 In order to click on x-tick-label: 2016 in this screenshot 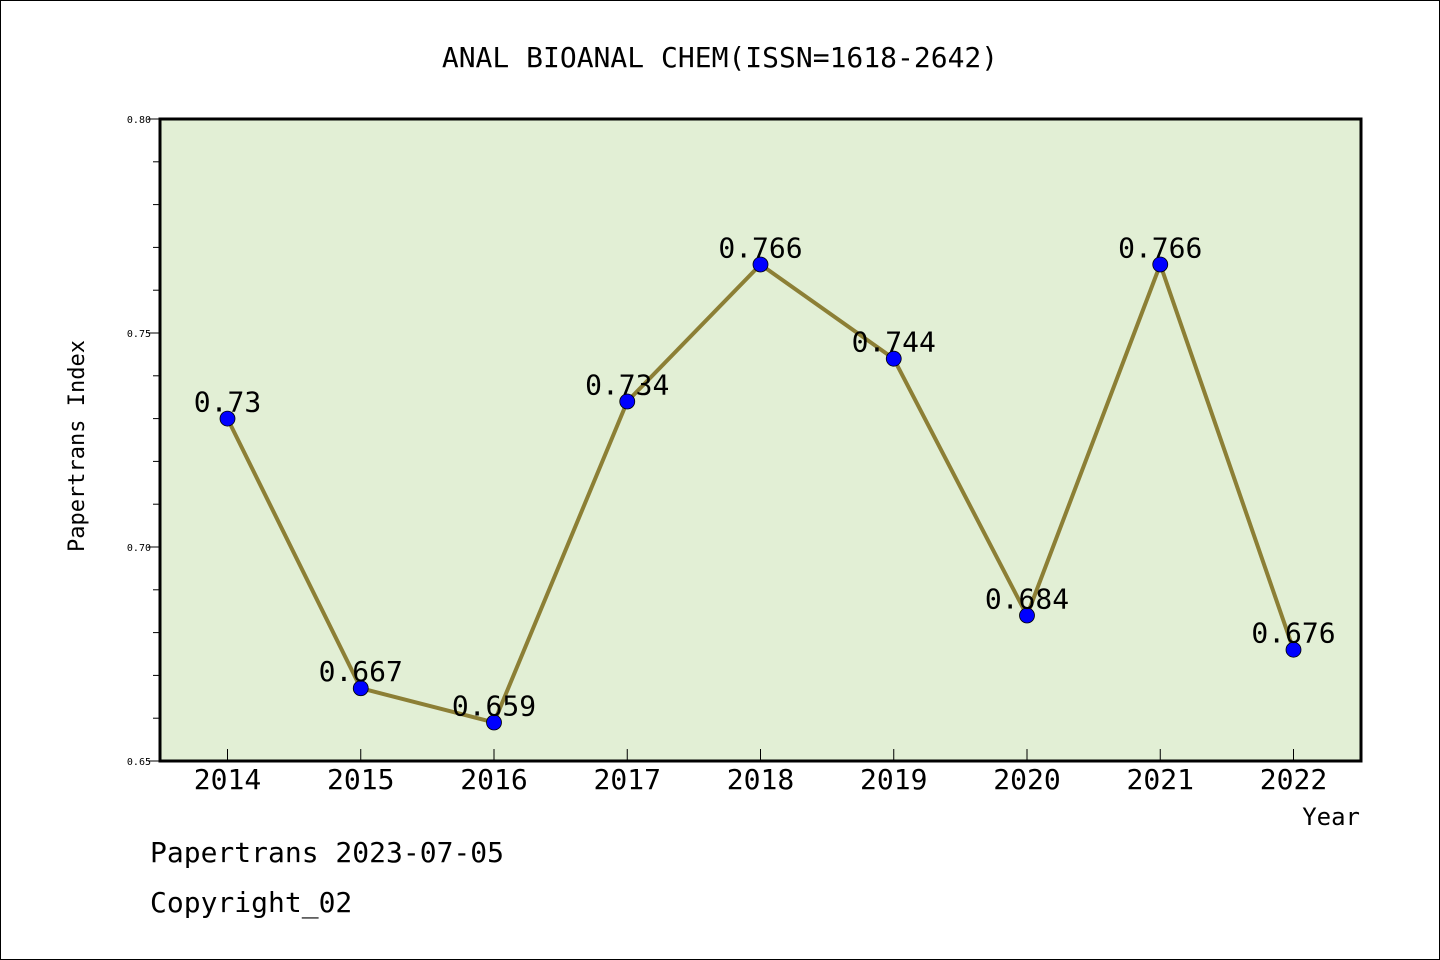, I will do `click(493, 779)`.